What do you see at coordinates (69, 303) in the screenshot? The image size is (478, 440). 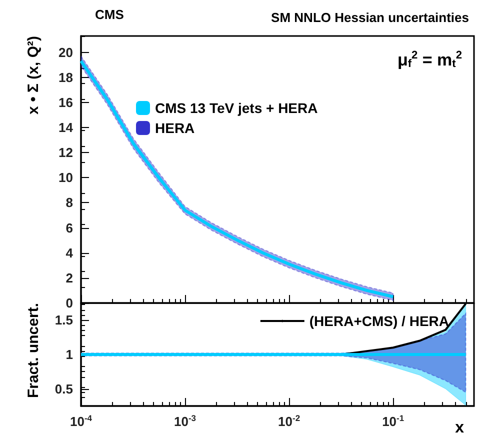 I see `y-tick-label: 0` at bounding box center [69, 303].